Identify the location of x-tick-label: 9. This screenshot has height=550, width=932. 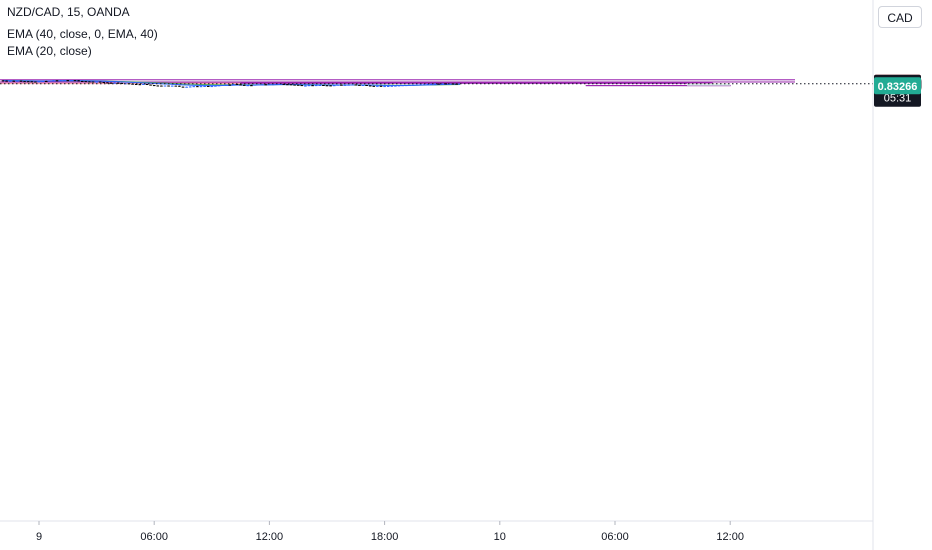
(39, 537).